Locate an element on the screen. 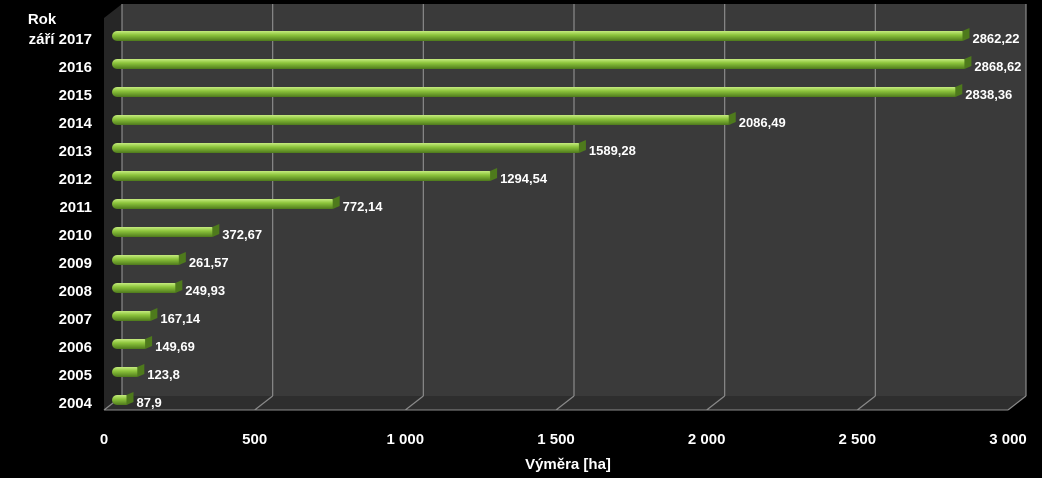  bar-value-label: 87,9 is located at coordinates (148, 402).